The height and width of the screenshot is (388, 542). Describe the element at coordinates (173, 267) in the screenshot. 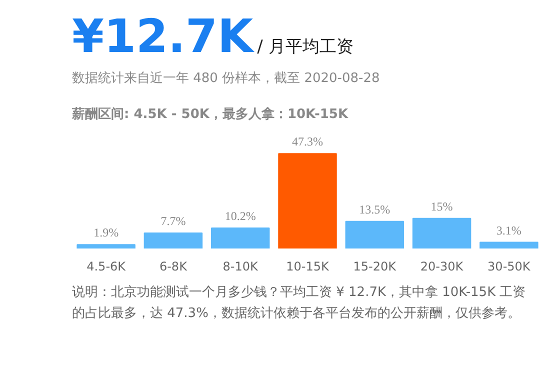

I see `x-tick-label: 6-8K` at that location.